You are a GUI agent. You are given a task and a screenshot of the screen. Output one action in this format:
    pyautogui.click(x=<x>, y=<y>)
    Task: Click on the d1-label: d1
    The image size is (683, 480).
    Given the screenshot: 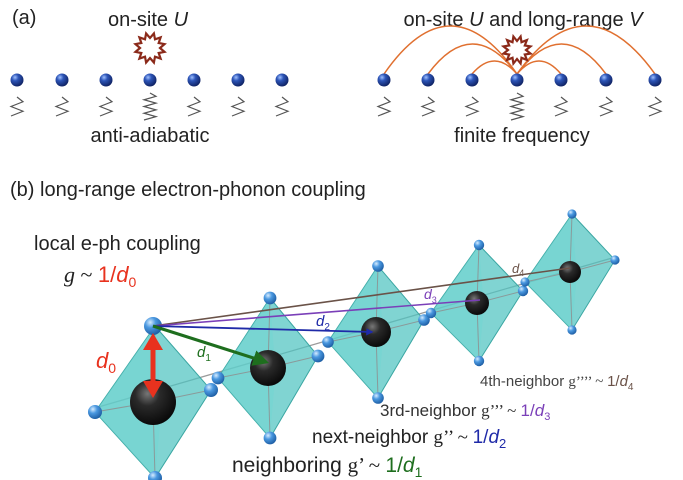 What is the action you would take?
    pyautogui.click(x=204, y=354)
    